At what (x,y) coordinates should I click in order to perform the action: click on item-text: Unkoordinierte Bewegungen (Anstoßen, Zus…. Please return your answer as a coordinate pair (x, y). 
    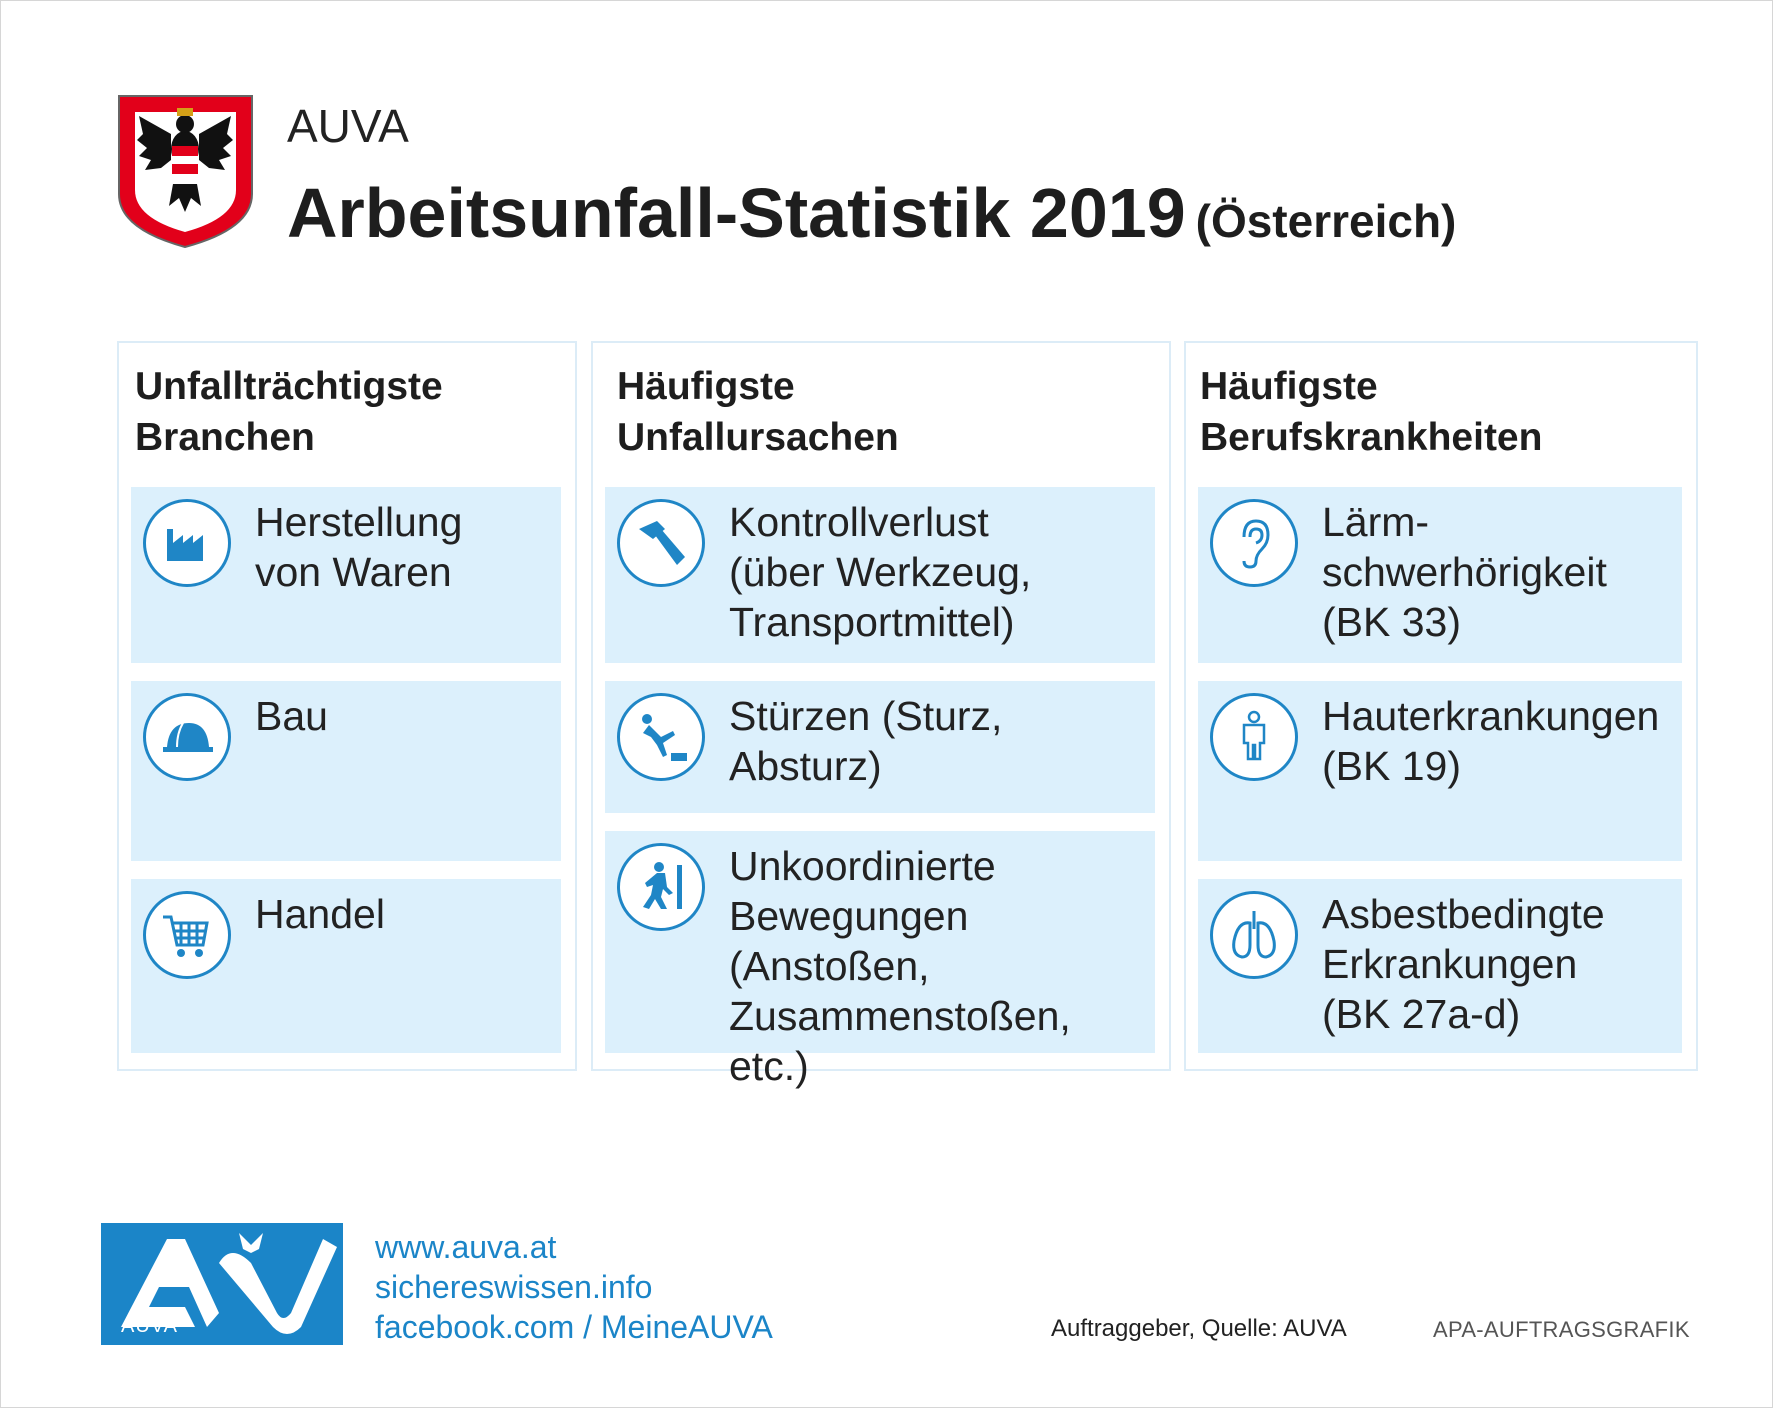
    Looking at the image, I should click on (900, 966).